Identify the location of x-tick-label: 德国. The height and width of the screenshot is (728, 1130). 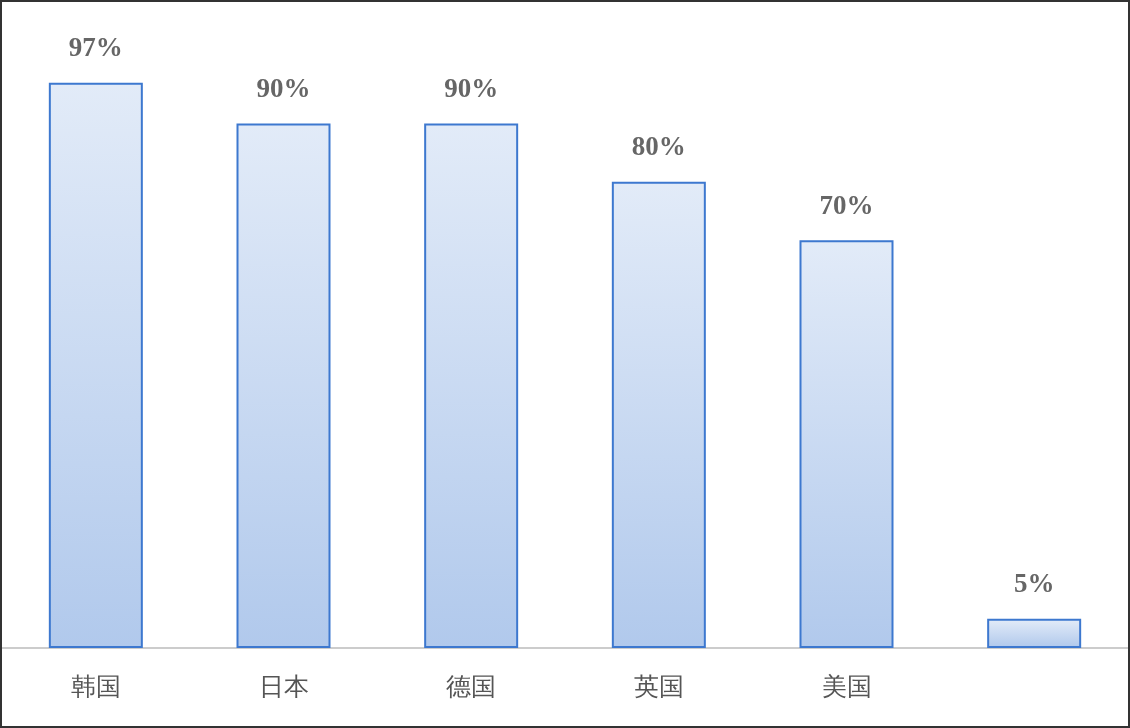
(471, 686).